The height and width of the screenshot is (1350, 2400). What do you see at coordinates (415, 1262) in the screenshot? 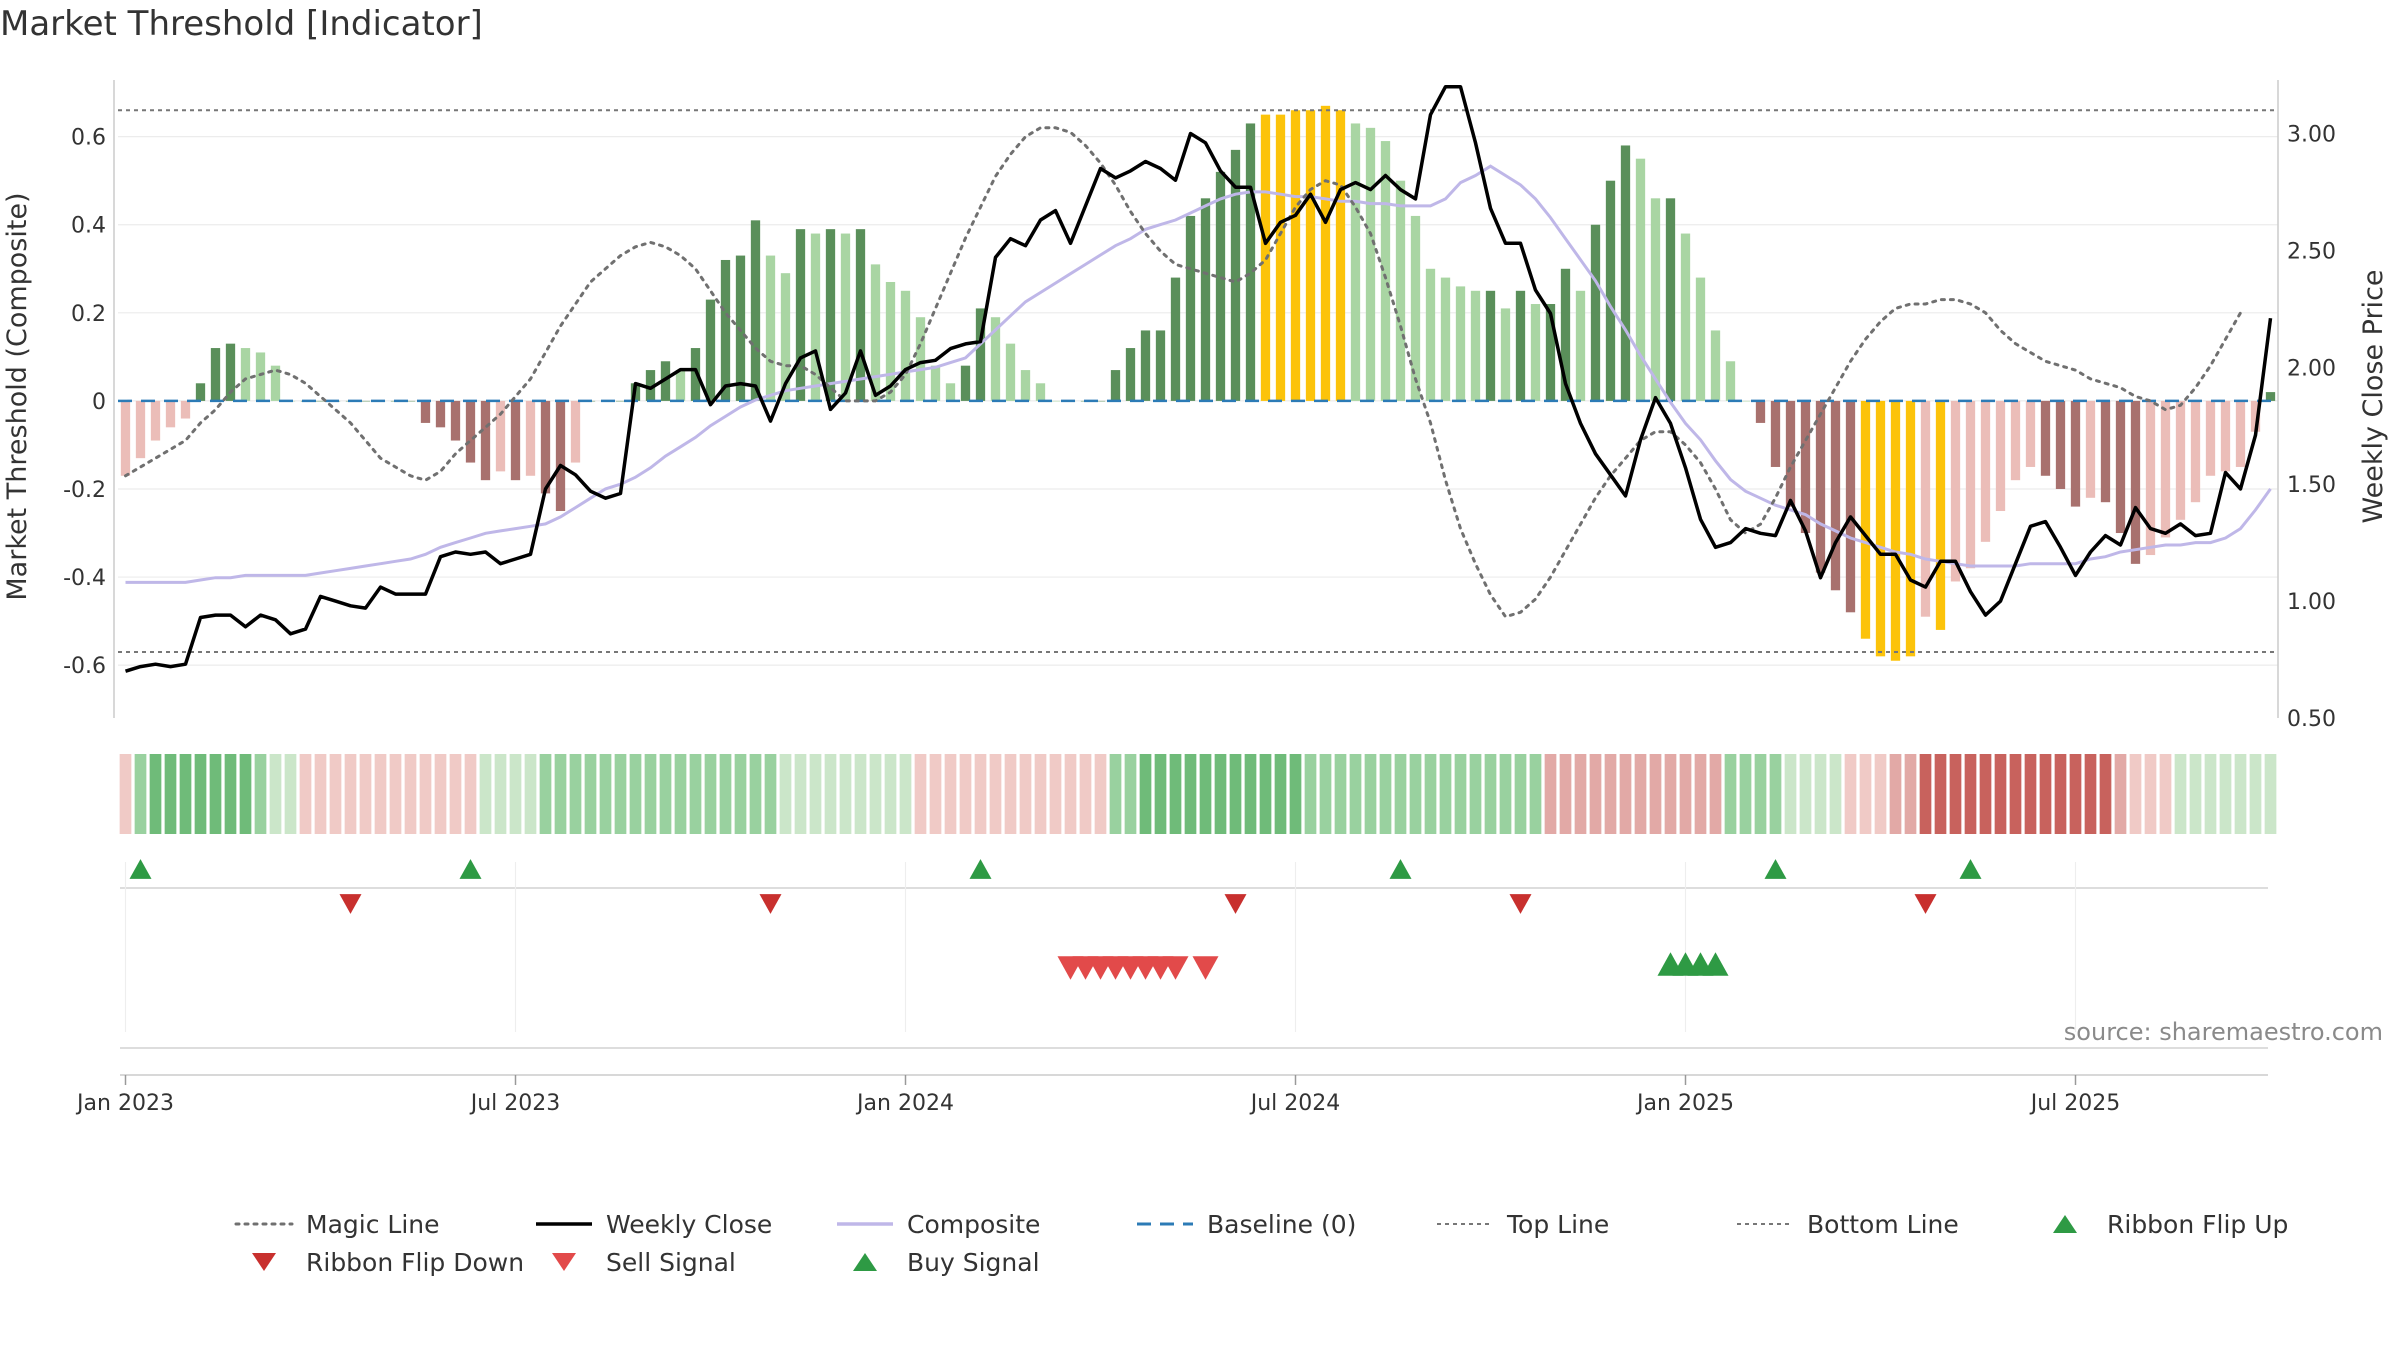
I see `legend-label: Ribbon Flip Down` at bounding box center [415, 1262].